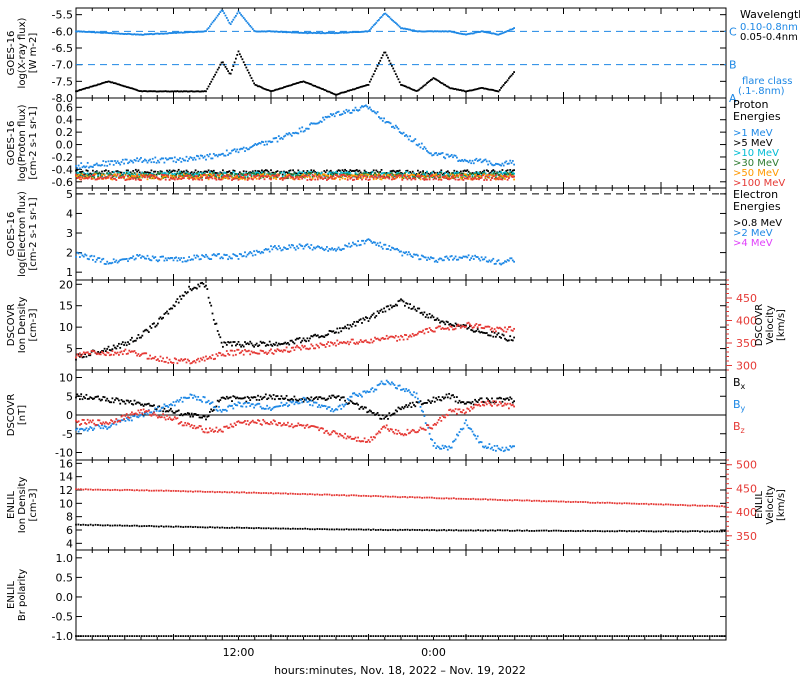 The width and height of the screenshot is (800, 684). What do you see at coordinates (746, 366) in the screenshot?
I see `right-y-tick-label: 300` at bounding box center [746, 366].